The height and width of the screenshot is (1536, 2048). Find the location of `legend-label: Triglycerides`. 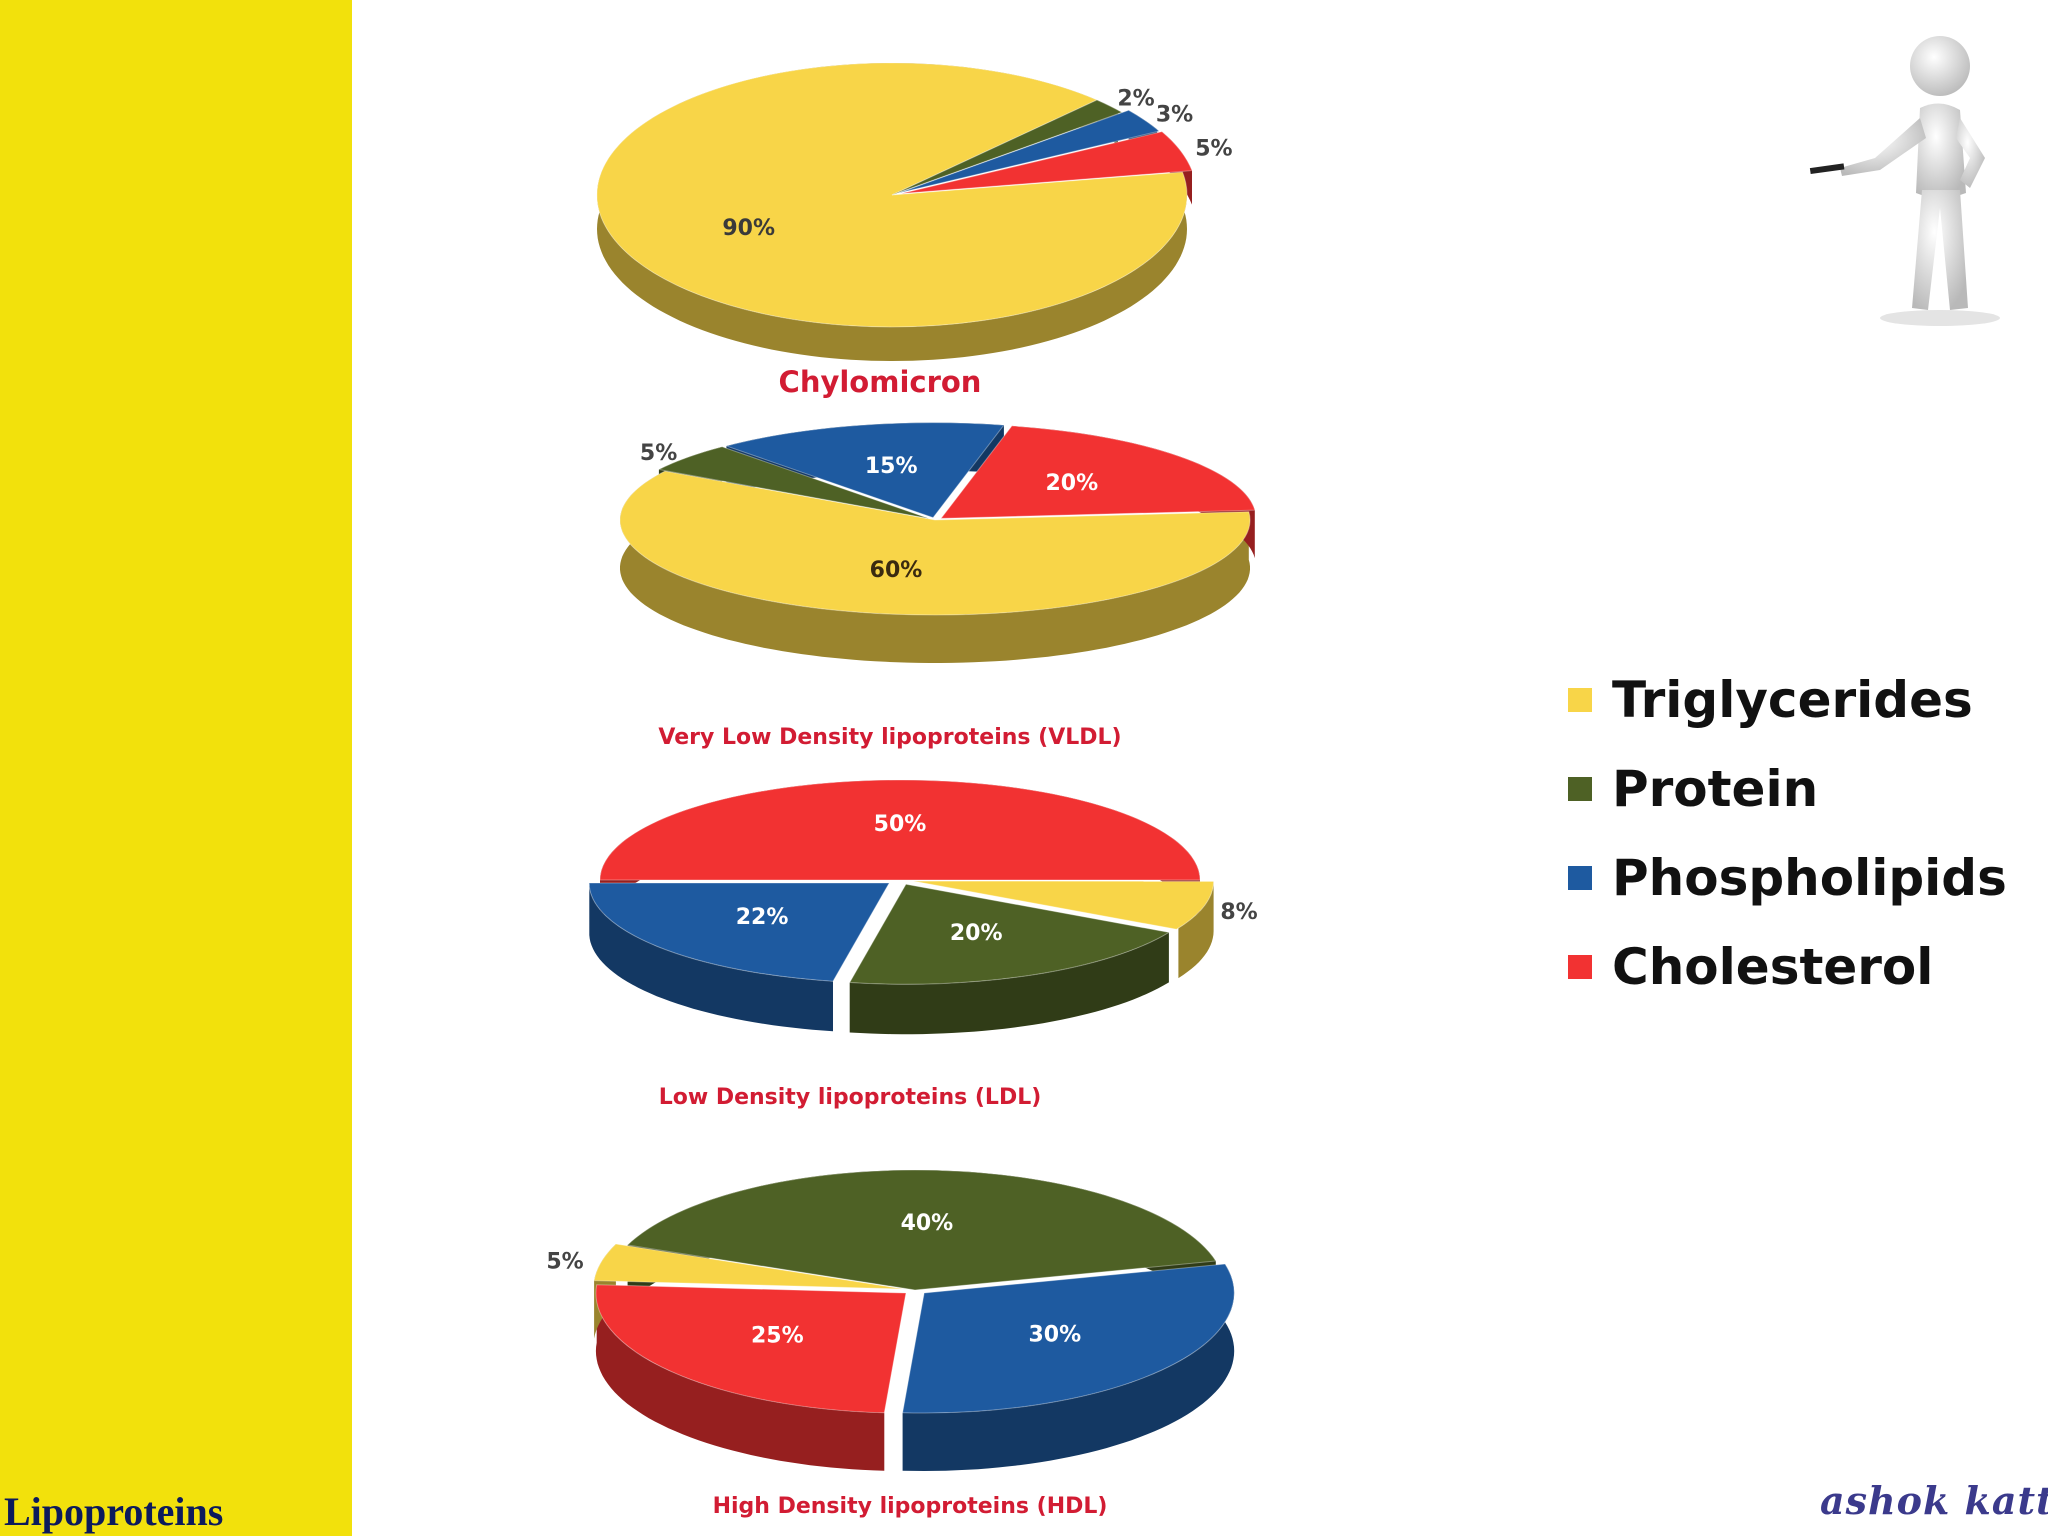

legend-label: Triglycerides is located at coordinates (1792, 699).